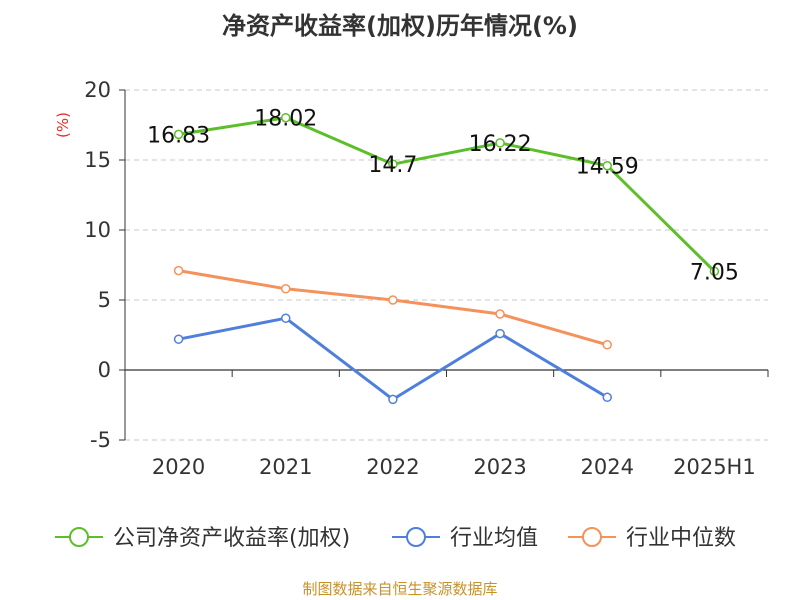  Describe the element at coordinates (100, 440) in the screenshot. I see `y-tick-label: -5` at that location.